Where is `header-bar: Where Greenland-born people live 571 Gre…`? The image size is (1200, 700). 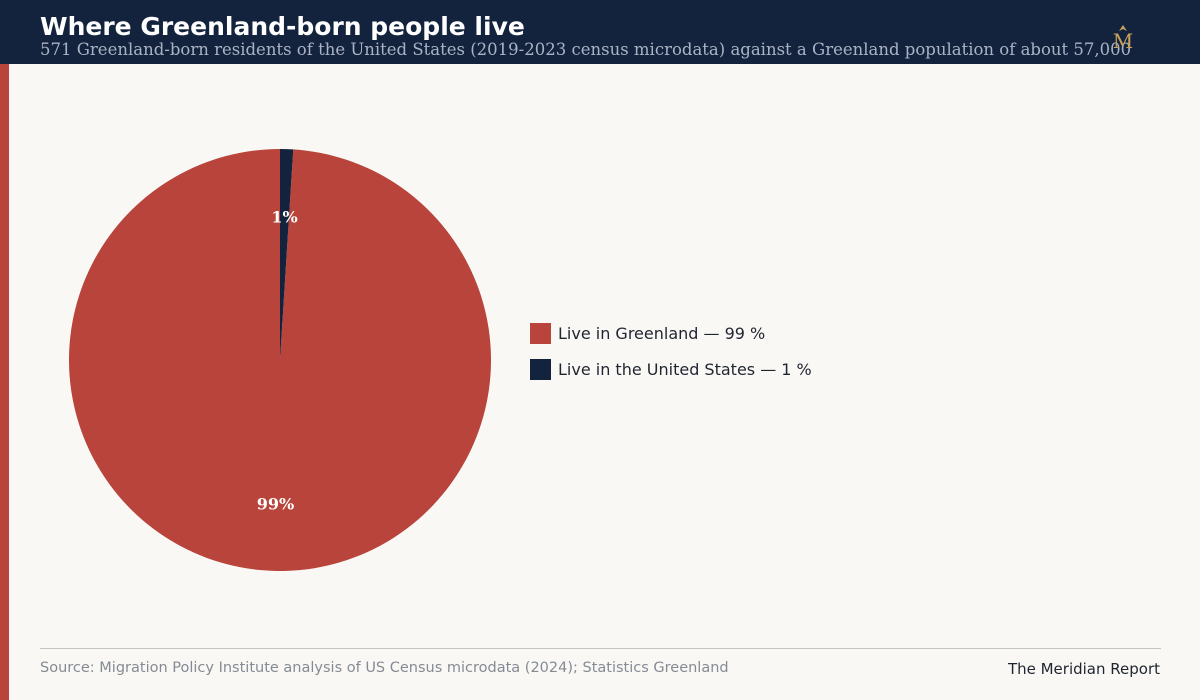
header-bar: Where Greenland-born people live 571 Gre… is located at coordinates (600, 32).